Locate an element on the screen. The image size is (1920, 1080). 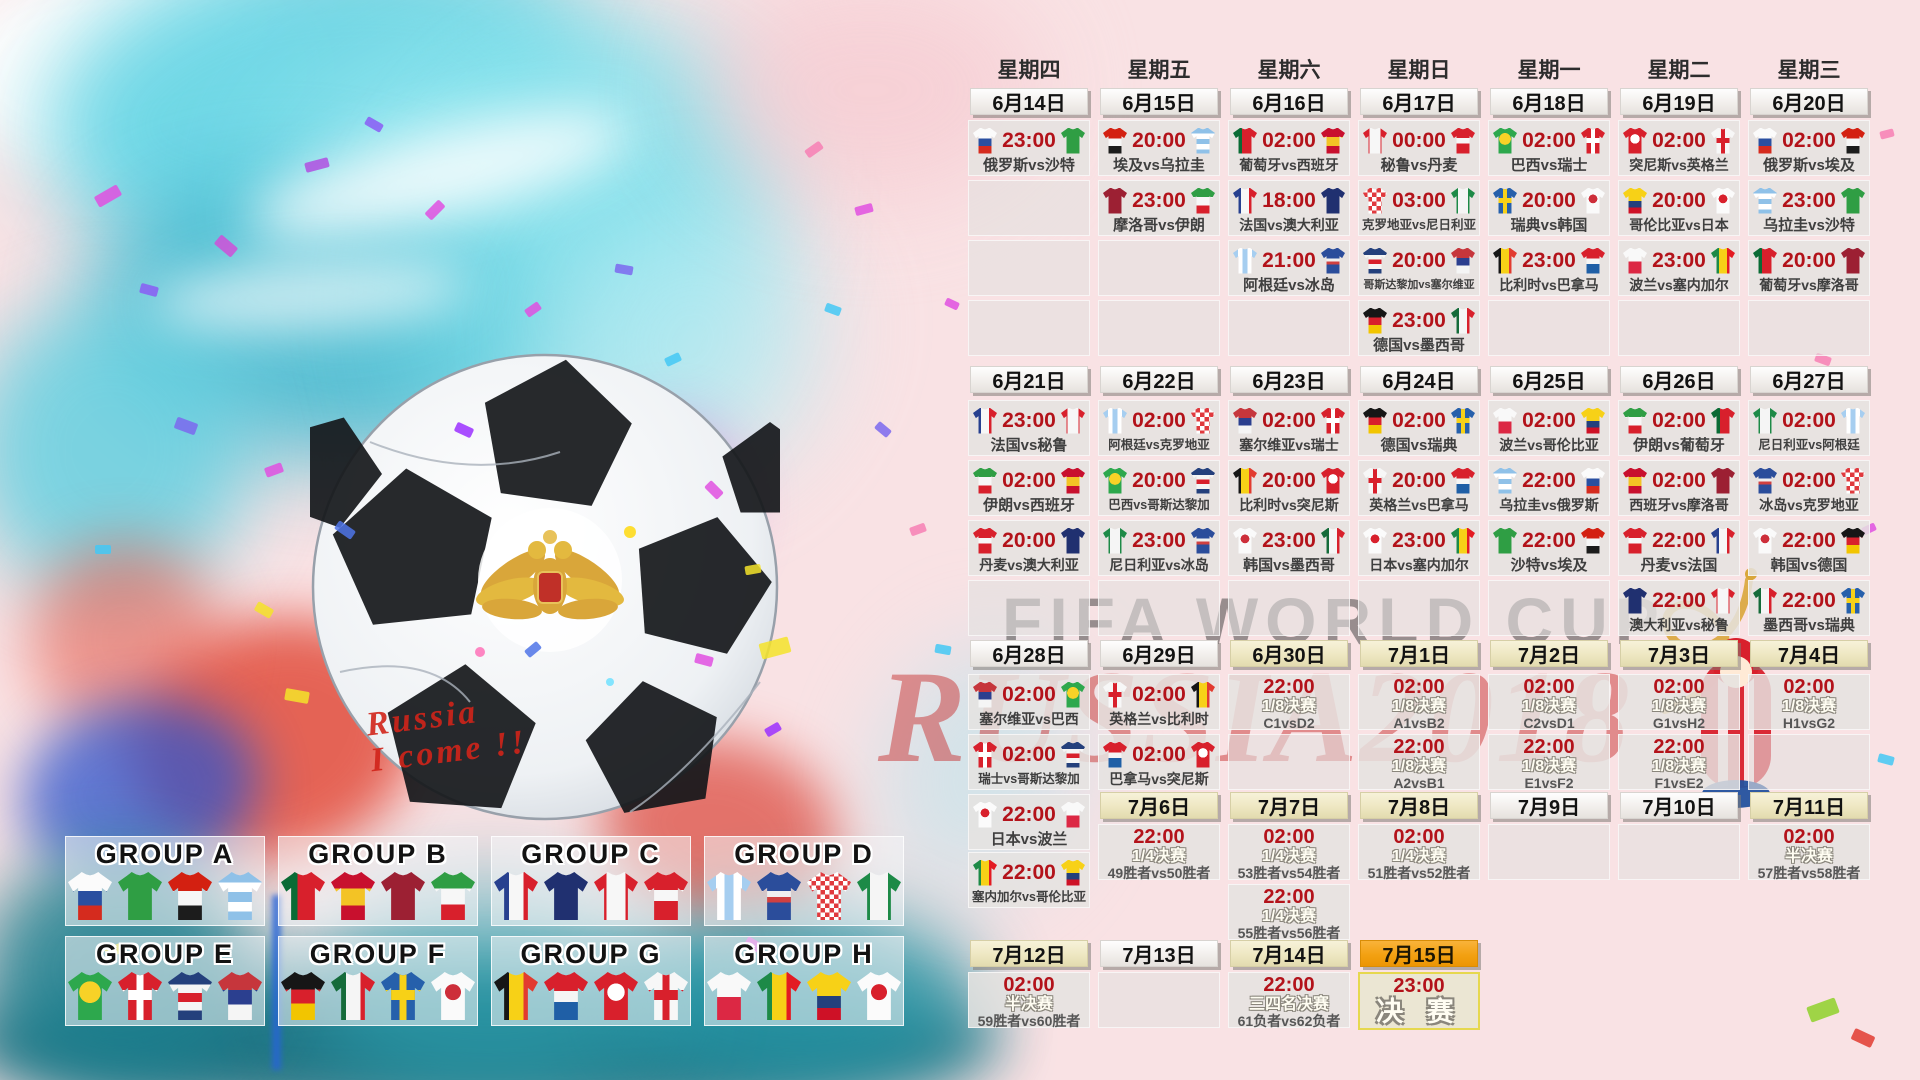
jersey-icon-巴拿马 is located at coordinates (1463, 480).